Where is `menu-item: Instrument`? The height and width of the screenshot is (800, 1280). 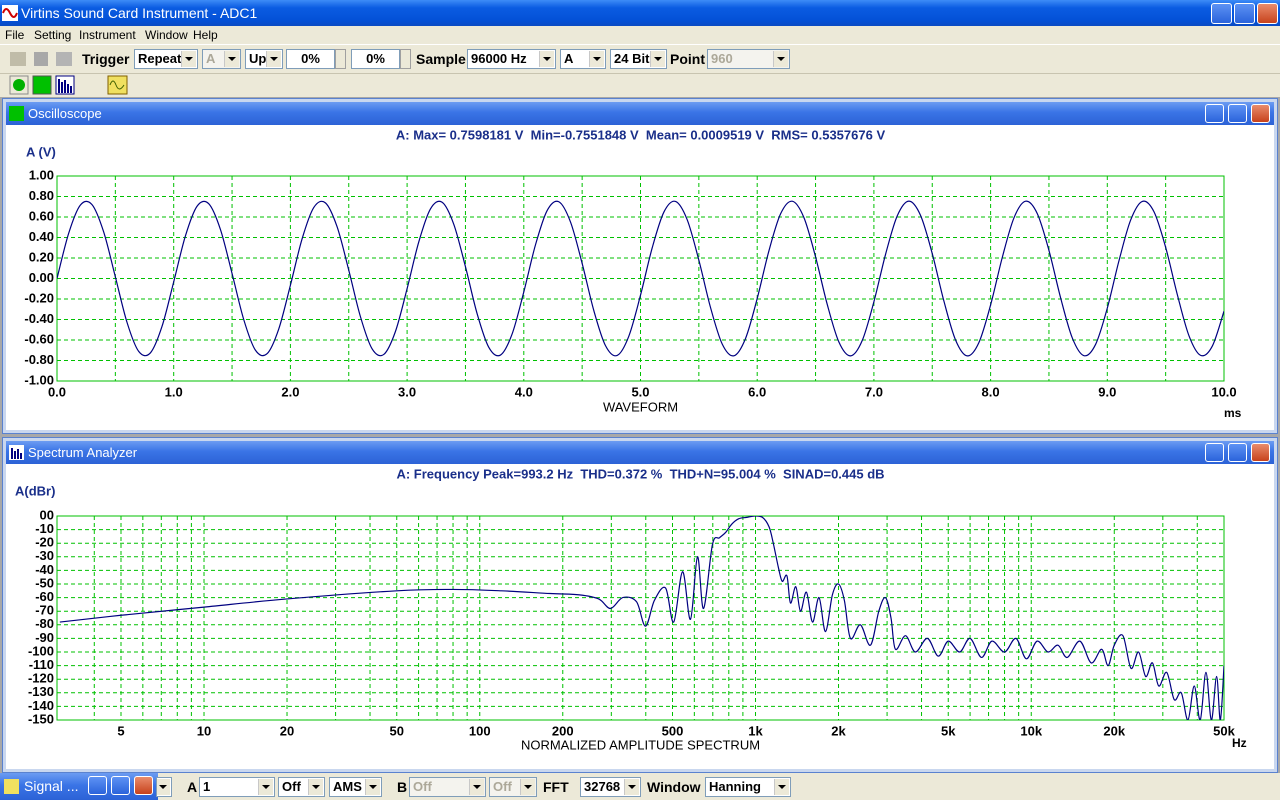
menu-item: Instrument is located at coordinates (107, 35).